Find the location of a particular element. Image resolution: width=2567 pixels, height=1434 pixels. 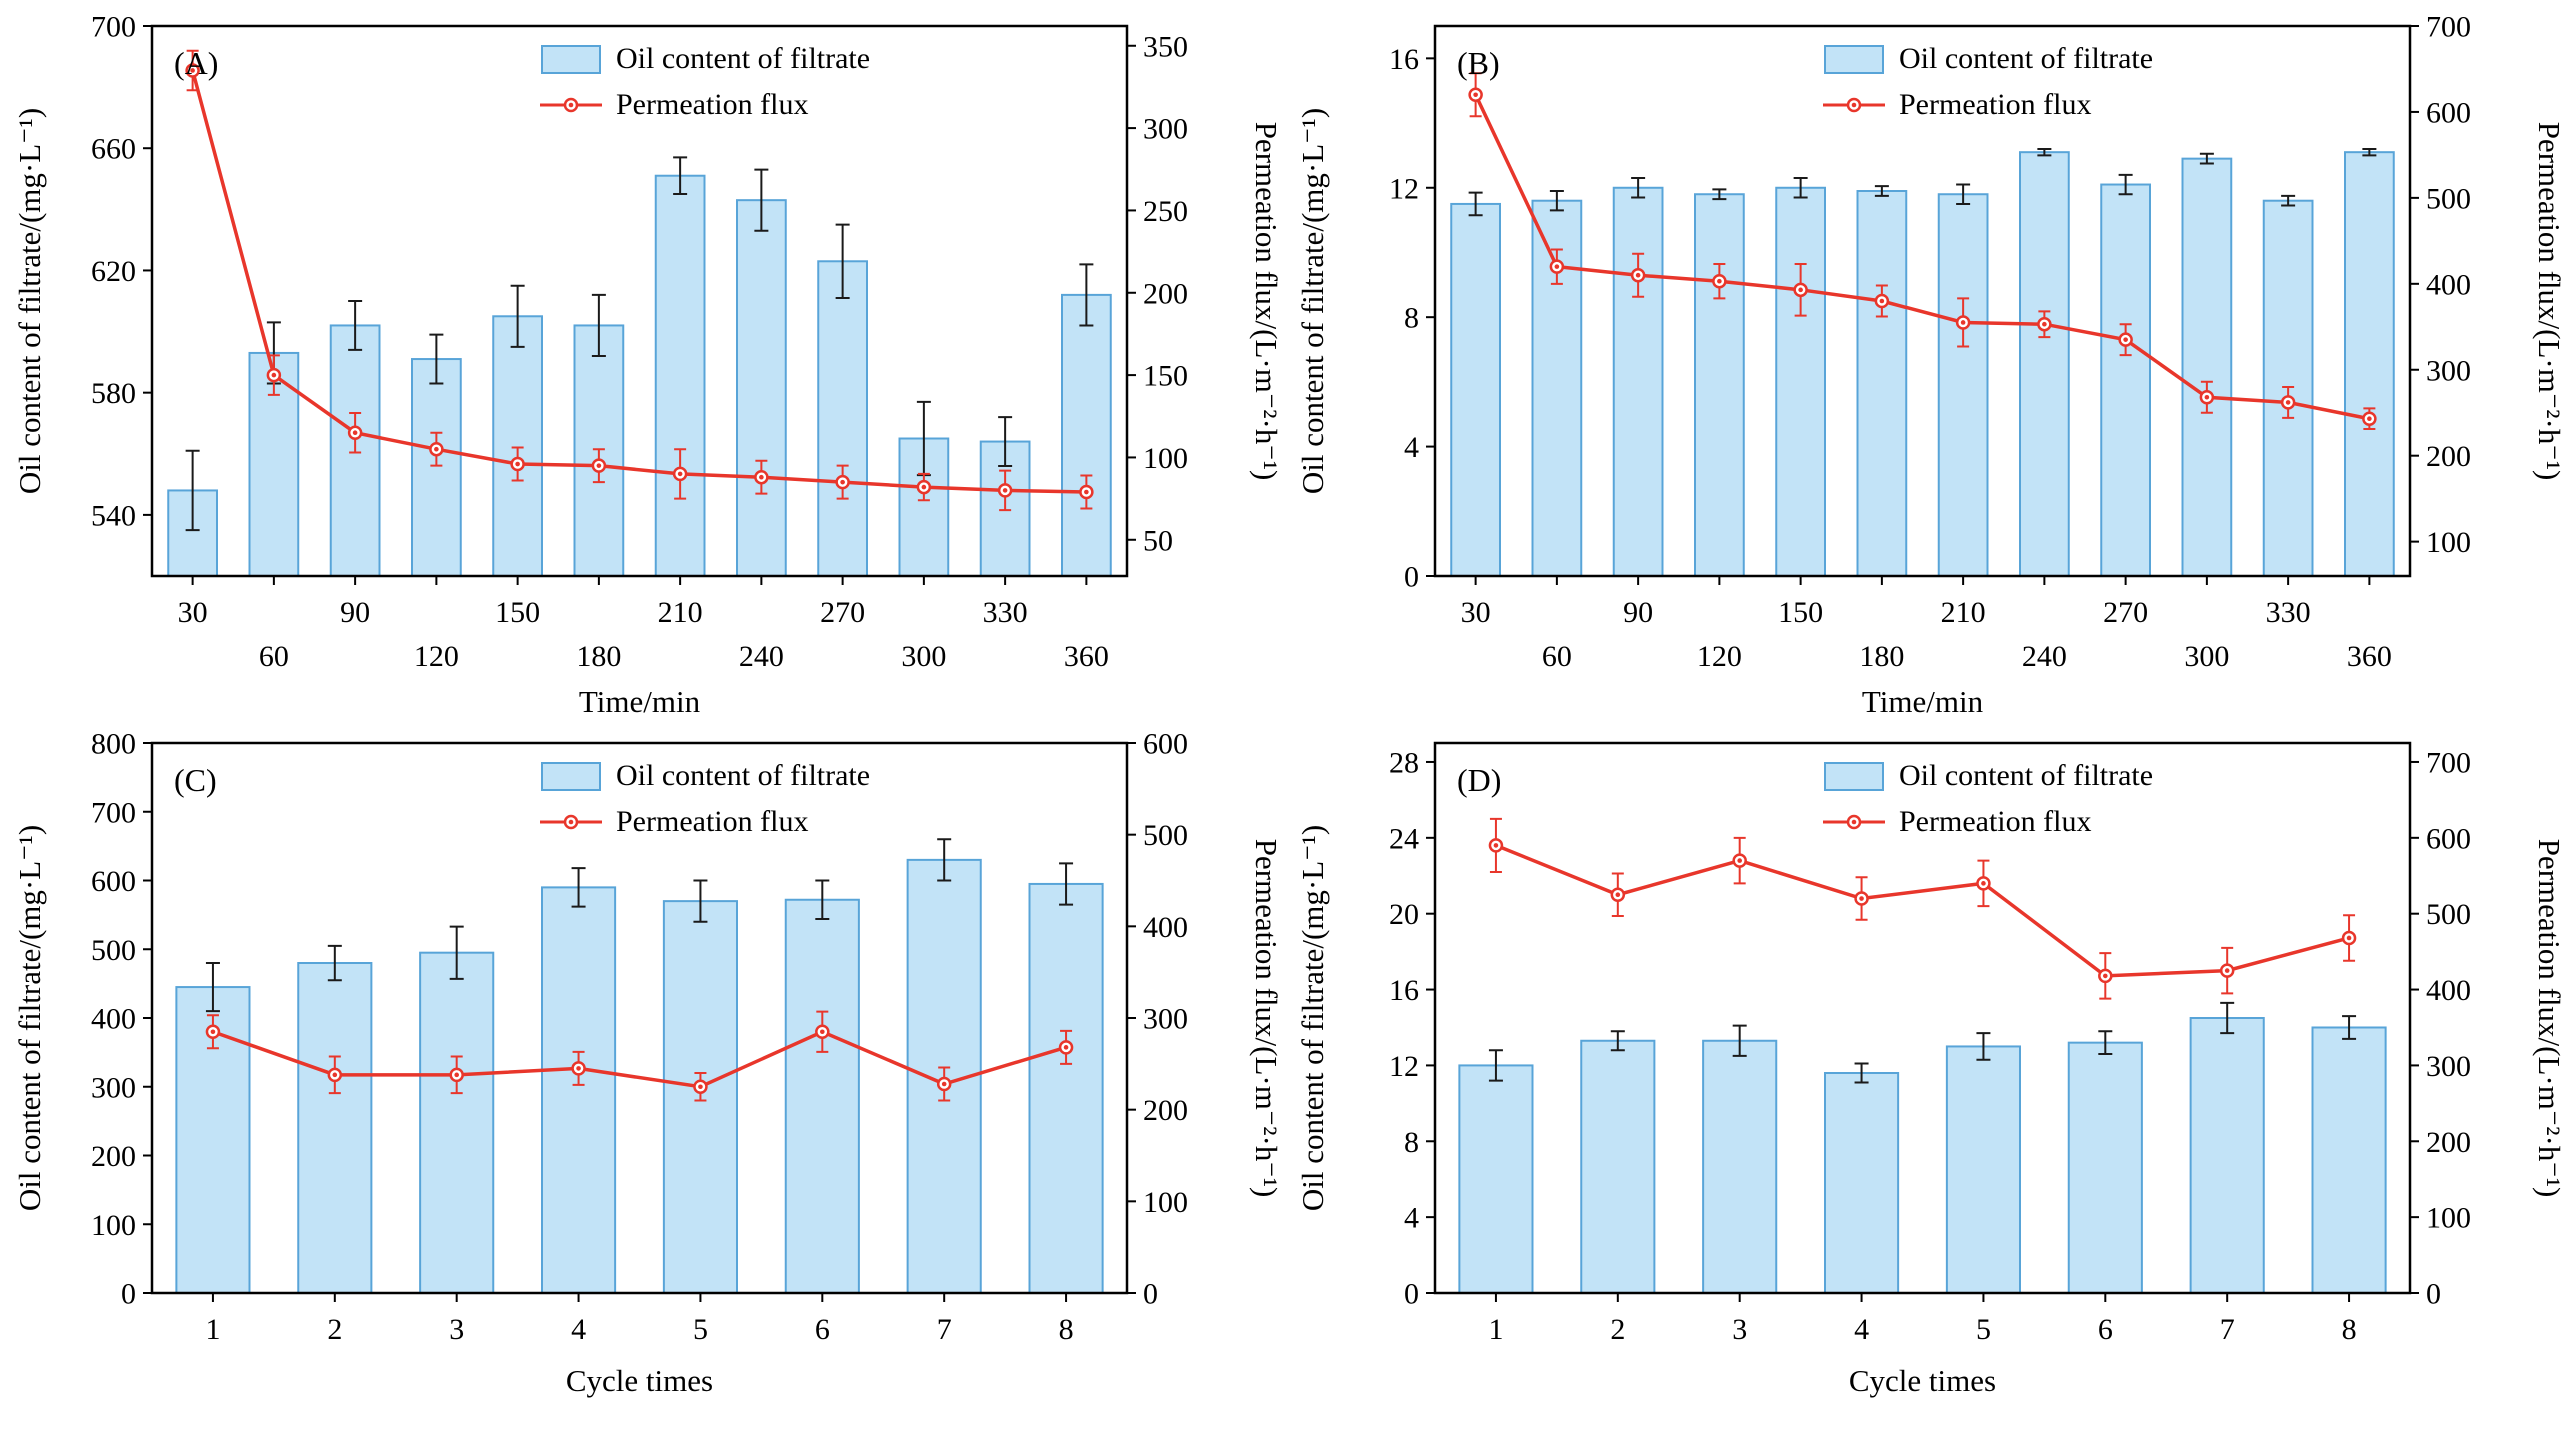

left-tick-label: 540 is located at coordinates (113, 515).